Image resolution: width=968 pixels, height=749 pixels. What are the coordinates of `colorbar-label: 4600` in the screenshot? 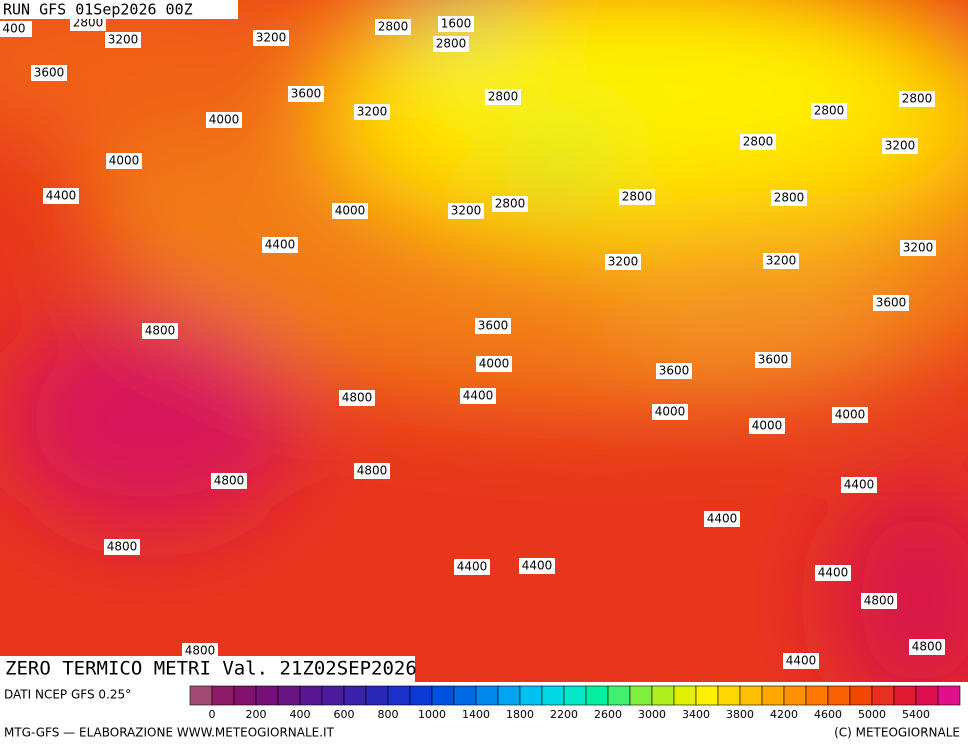 It's located at (828, 714).